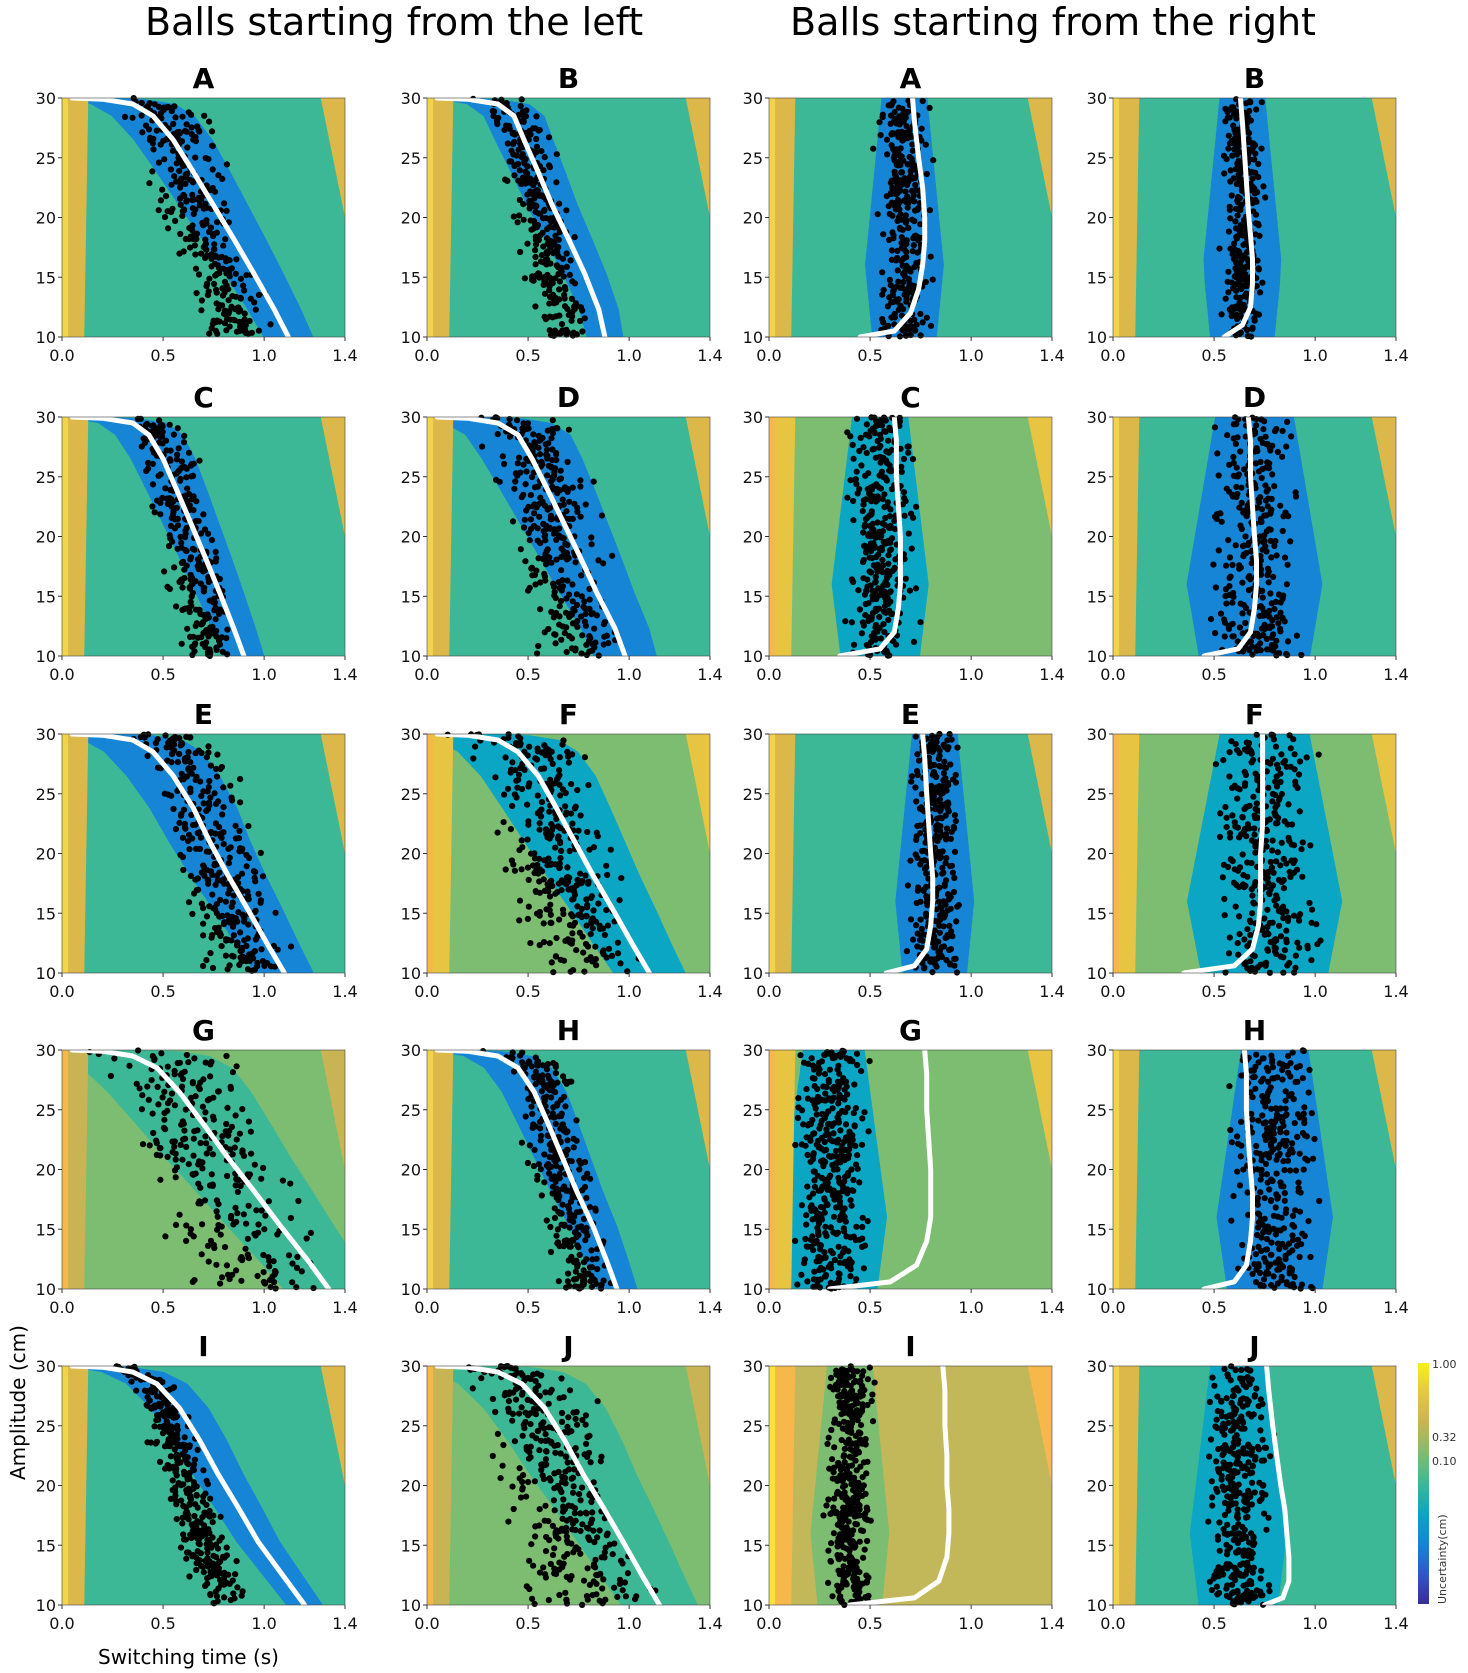  I want to click on panel-label: E, so click(203, 714).